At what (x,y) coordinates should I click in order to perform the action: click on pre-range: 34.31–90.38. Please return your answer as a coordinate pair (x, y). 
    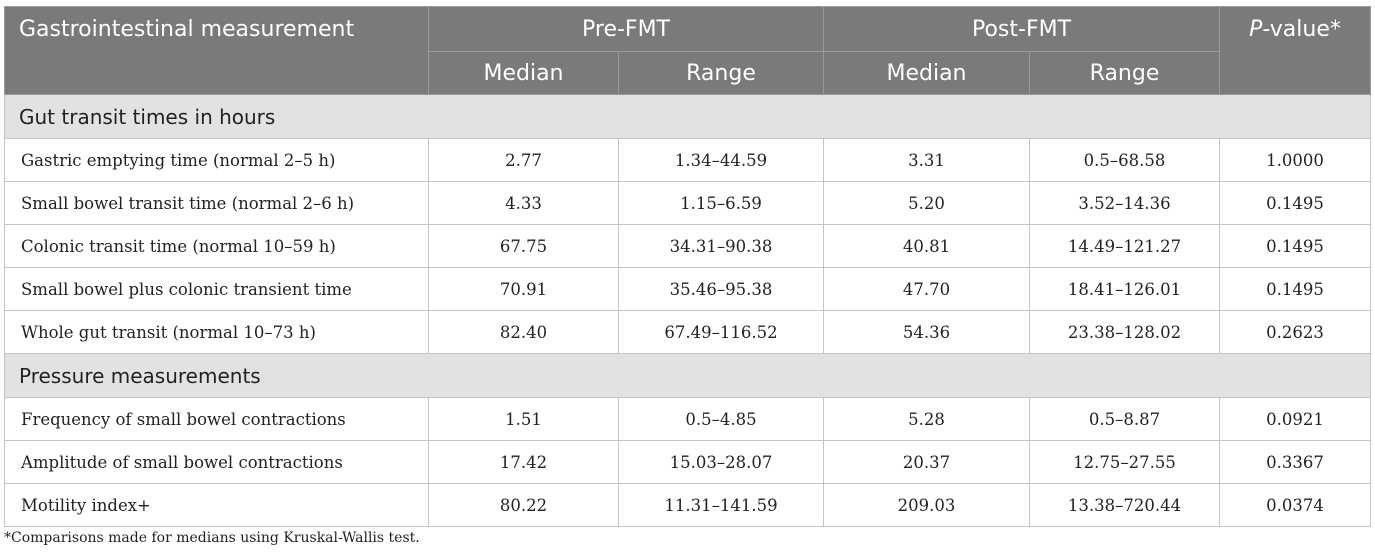
    Looking at the image, I should click on (721, 246).